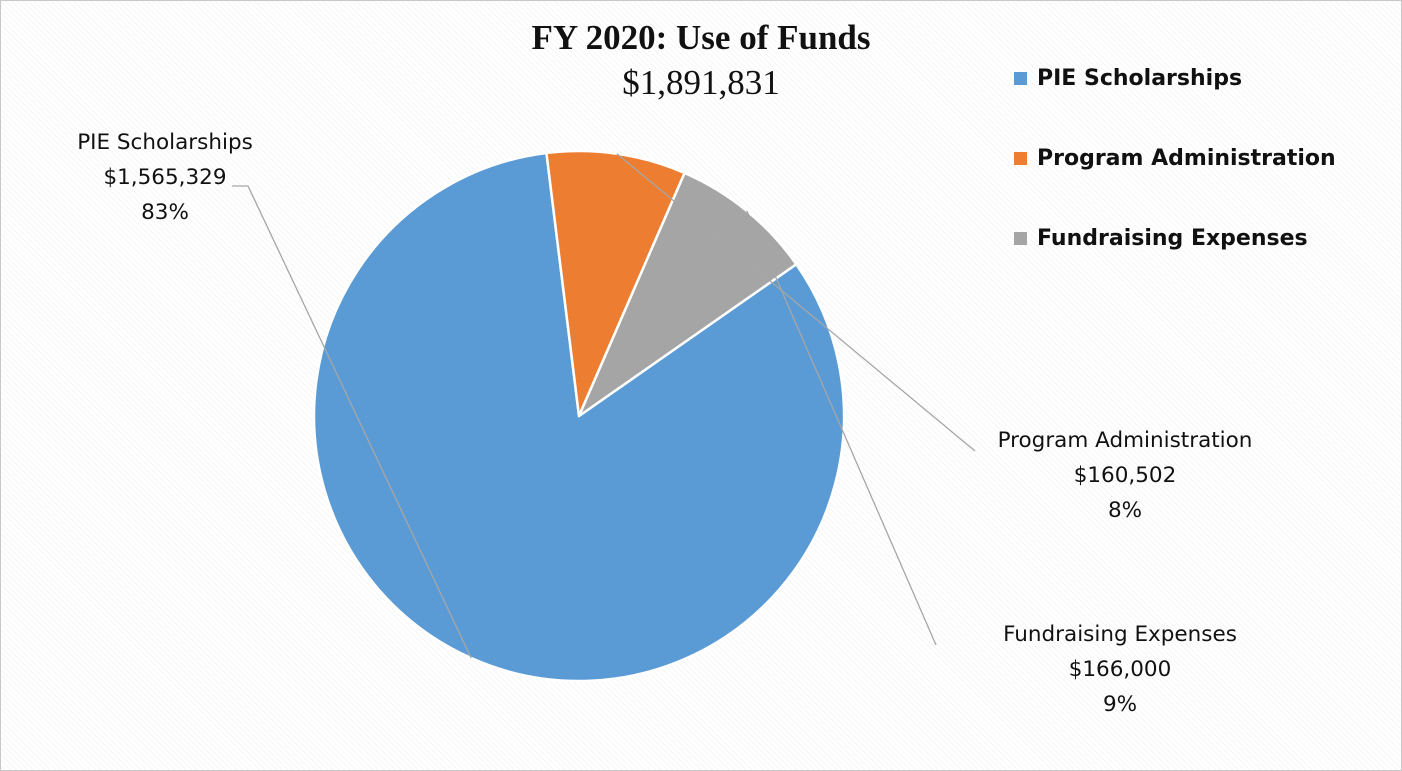  I want to click on legend-item-fundraising-expenses: Fundraising Expenses, so click(1175, 238).